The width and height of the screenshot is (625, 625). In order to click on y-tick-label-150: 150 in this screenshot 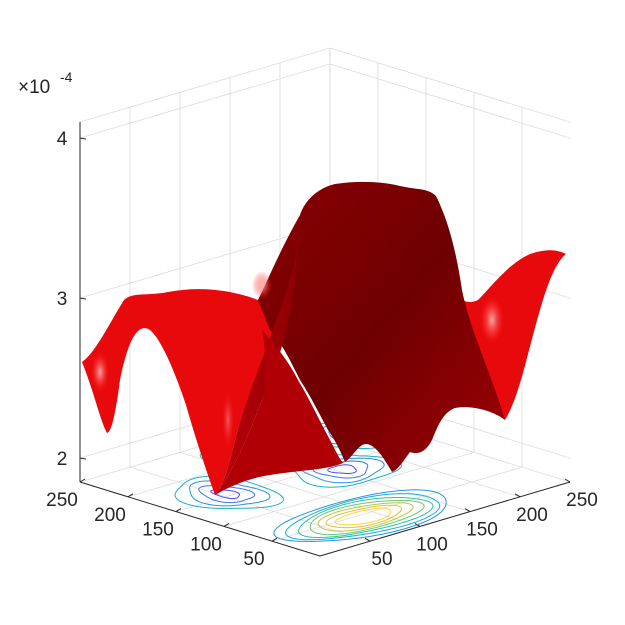, I will do `click(158, 530)`.